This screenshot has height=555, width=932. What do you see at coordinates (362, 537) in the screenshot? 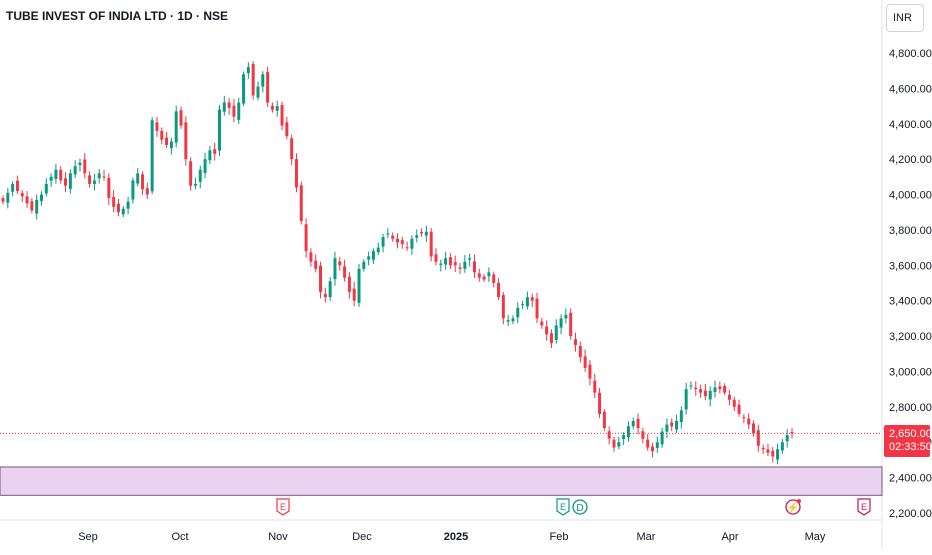
I see `x-tick-label: Dec` at bounding box center [362, 537].